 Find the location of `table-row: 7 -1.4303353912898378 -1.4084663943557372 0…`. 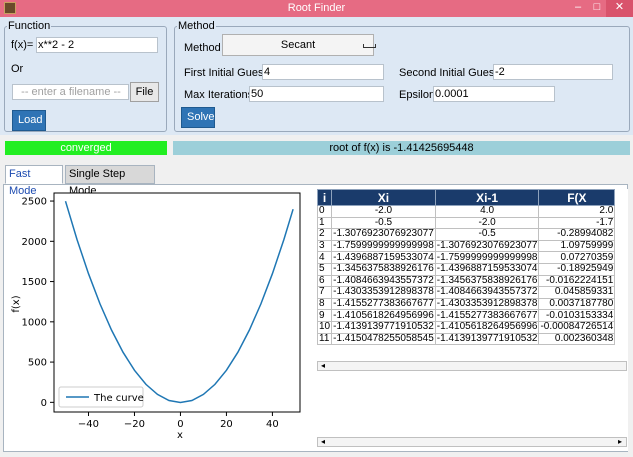

table-row: 7 -1.4303353912898378 -1.4084663943557372 0… is located at coordinates (466, 292).